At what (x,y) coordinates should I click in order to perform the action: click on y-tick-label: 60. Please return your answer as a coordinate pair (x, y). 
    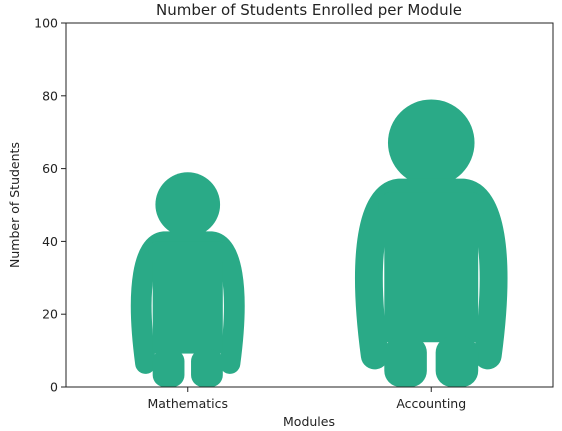
    Looking at the image, I should click on (50, 168).